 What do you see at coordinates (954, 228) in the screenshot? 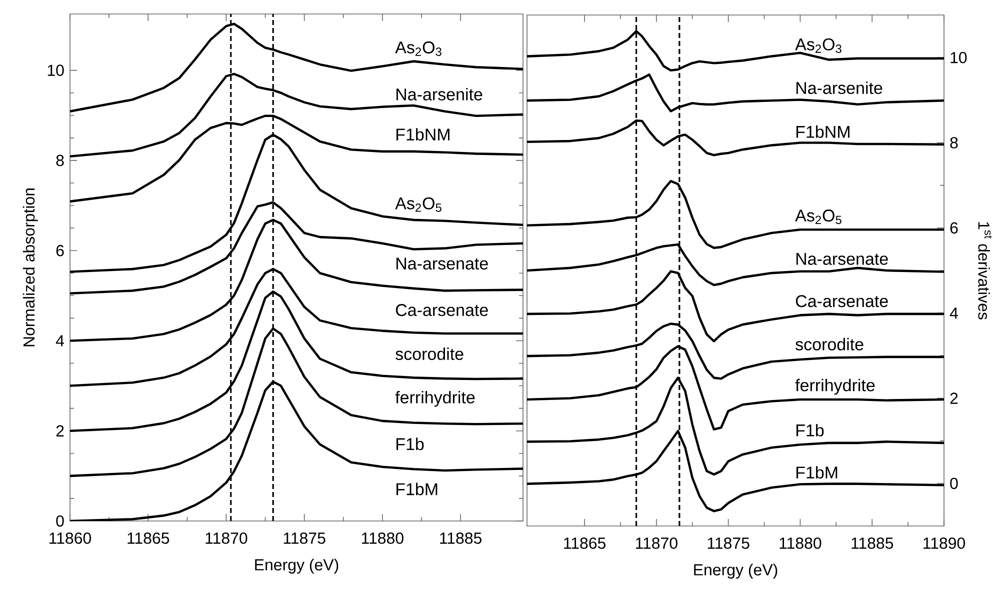
I see `y2-tick-label: 6` at bounding box center [954, 228].